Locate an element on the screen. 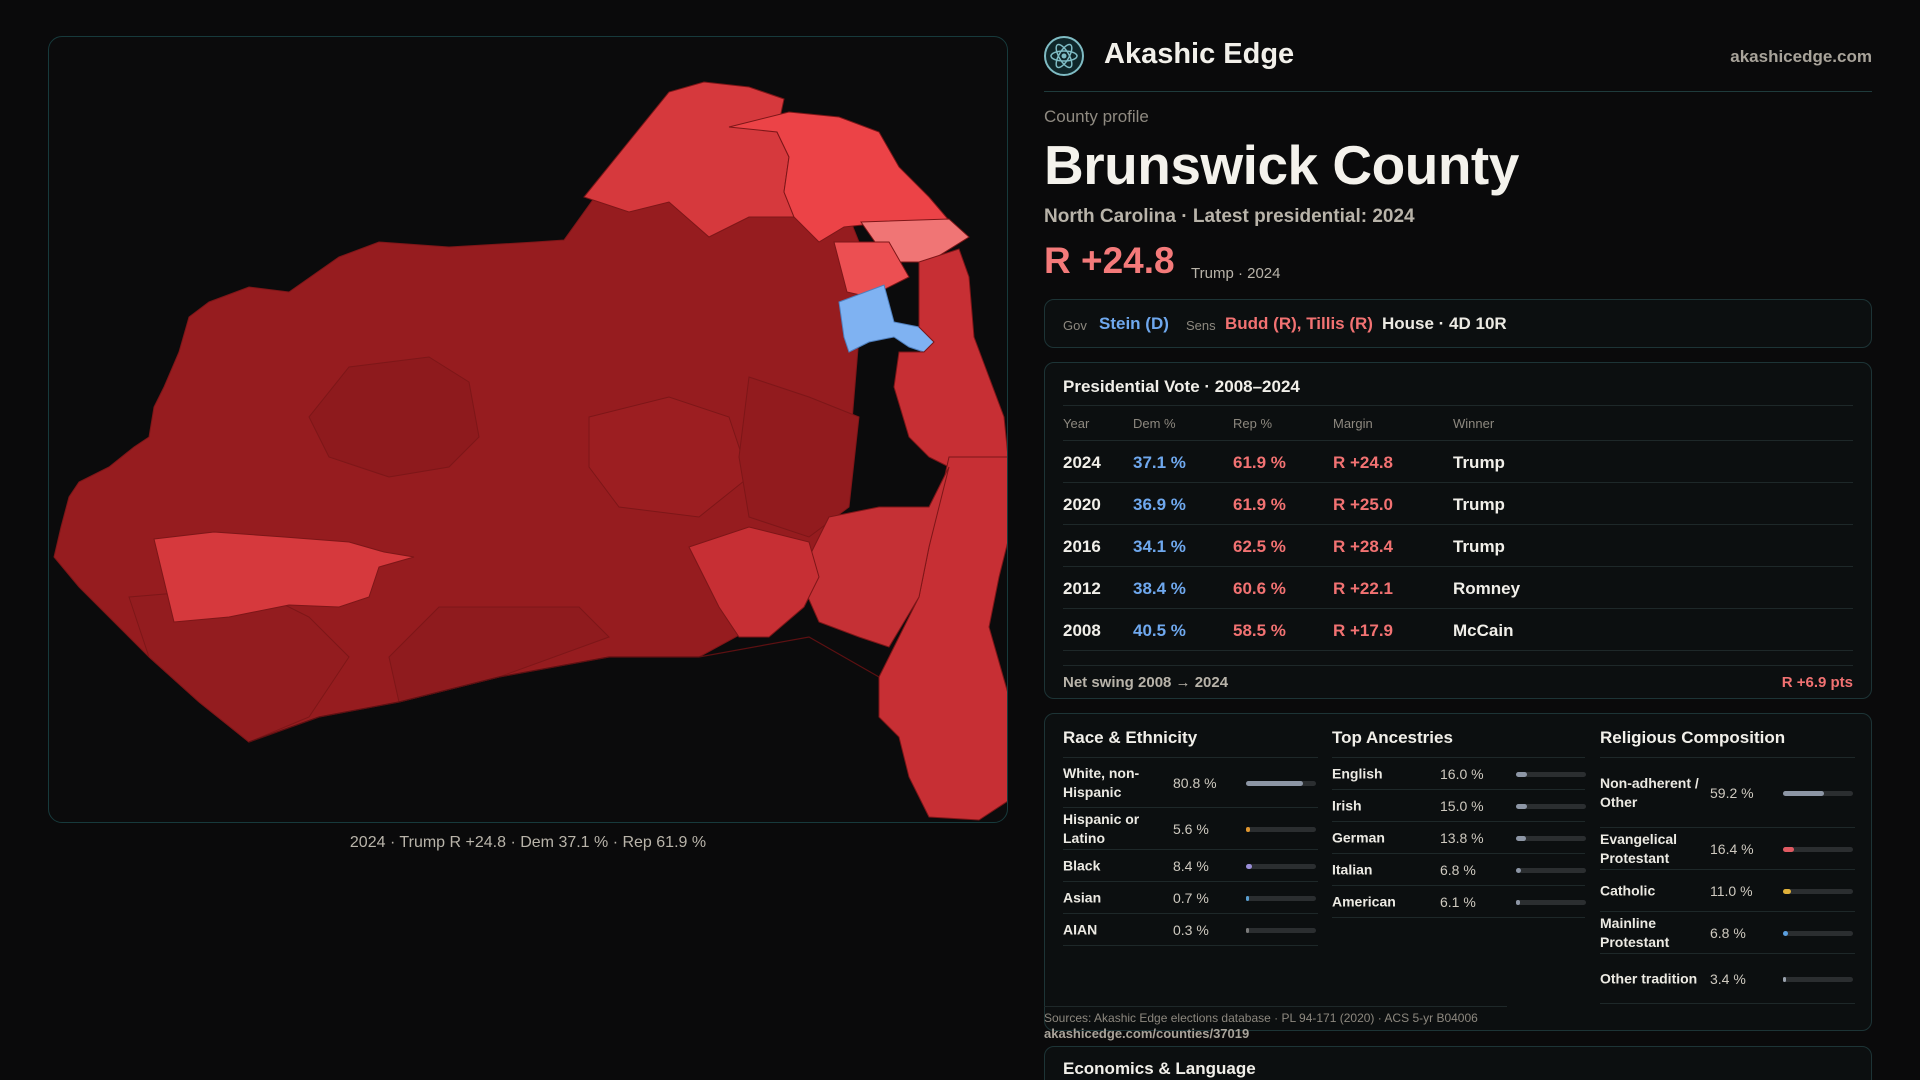 The width and height of the screenshot is (1920, 1080). religion-label: Catholic is located at coordinates (1628, 890).